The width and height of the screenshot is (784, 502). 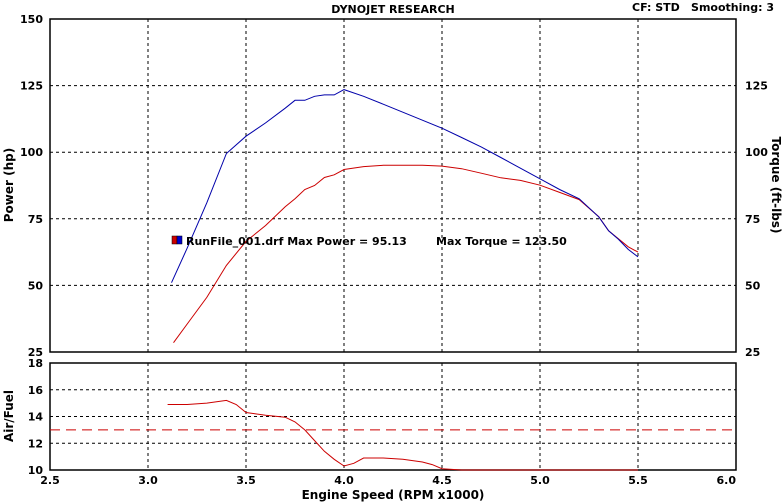 What do you see at coordinates (35, 219) in the screenshot?
I see `y-tick-label: 75` at bounding box center [35, 219].